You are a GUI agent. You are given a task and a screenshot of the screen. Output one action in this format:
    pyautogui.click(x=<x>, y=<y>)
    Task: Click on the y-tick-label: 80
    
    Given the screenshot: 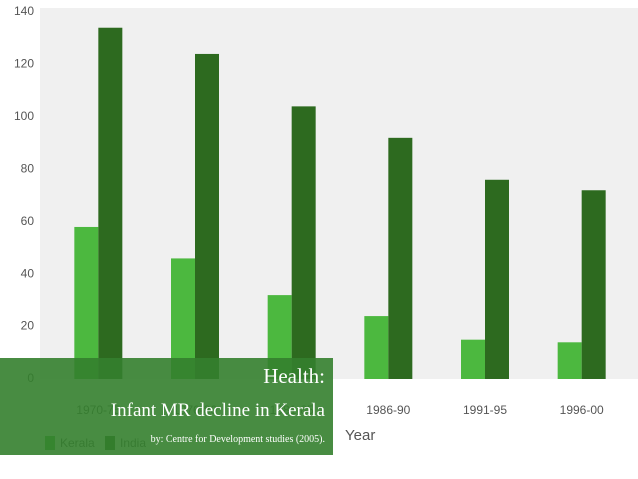 What is the action you would take?
    pyautogui.click(x=28, y=168)
    